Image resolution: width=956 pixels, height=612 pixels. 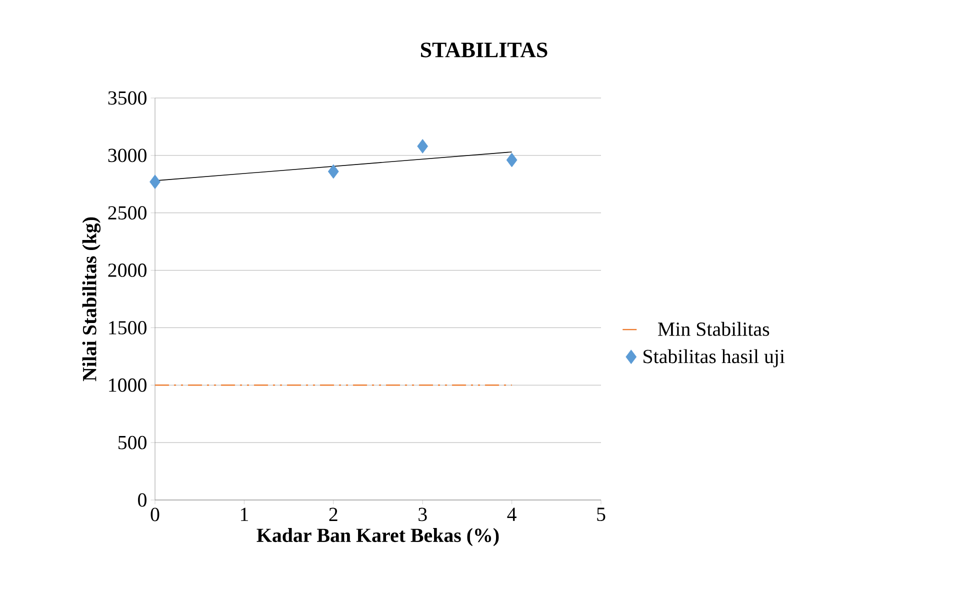 I want to click on chart-title: STABILITAS, so click(x=484, y=50).